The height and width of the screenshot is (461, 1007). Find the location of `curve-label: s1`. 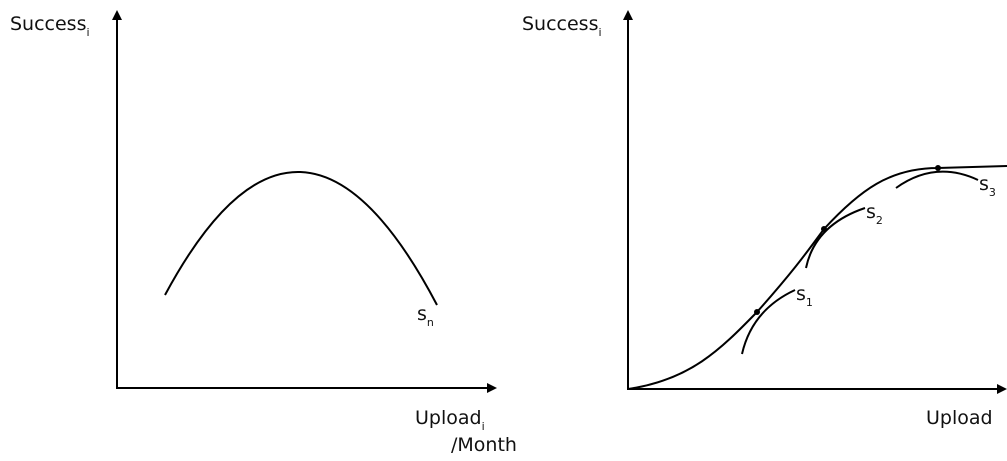

curve-label: s1 is located at coordinates (804, 296).